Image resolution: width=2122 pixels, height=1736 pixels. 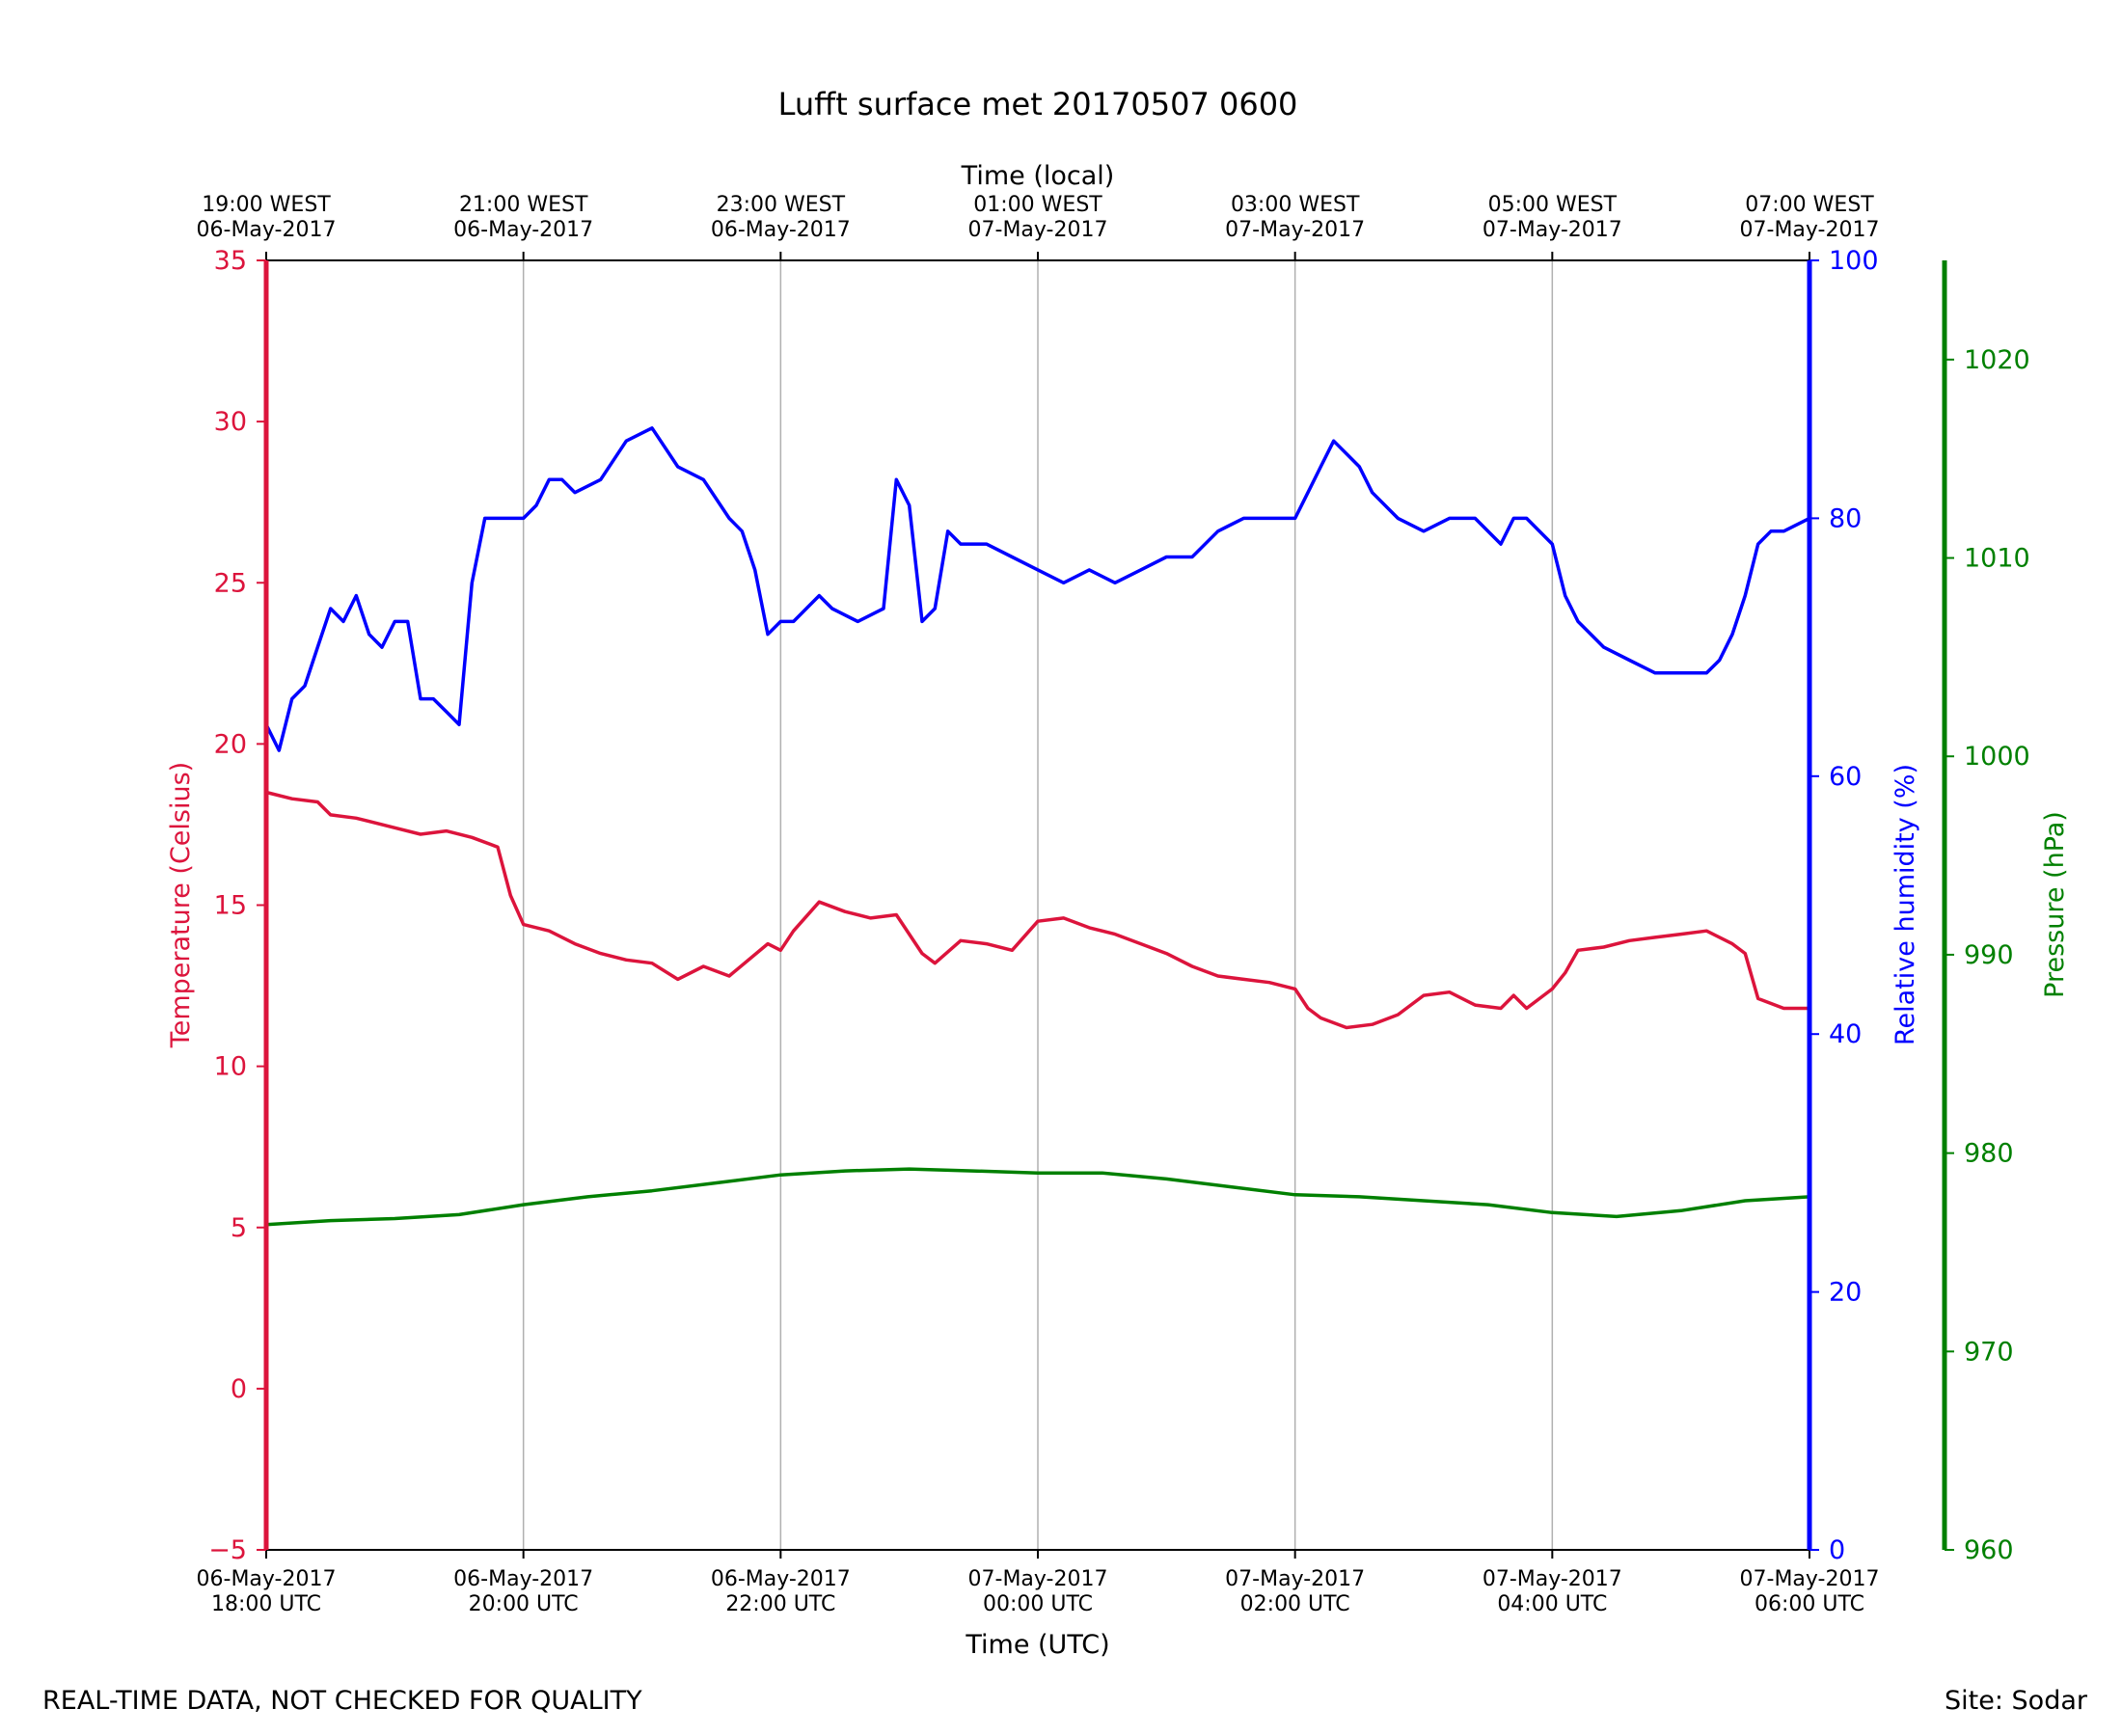 I want to click on humidity-tick-label: 0, so click(x=1837, y=1550).